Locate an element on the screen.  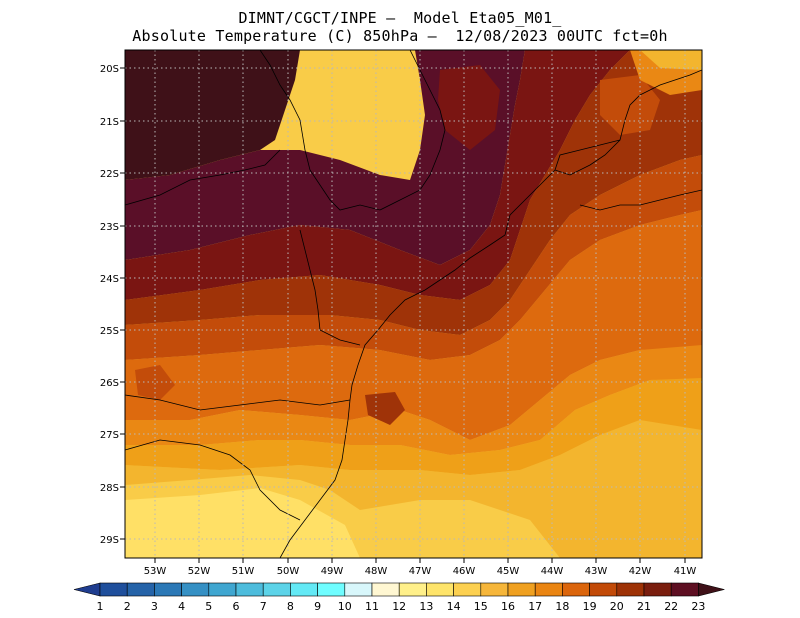
lon-label: 49W is located at coordinates (332, 571).